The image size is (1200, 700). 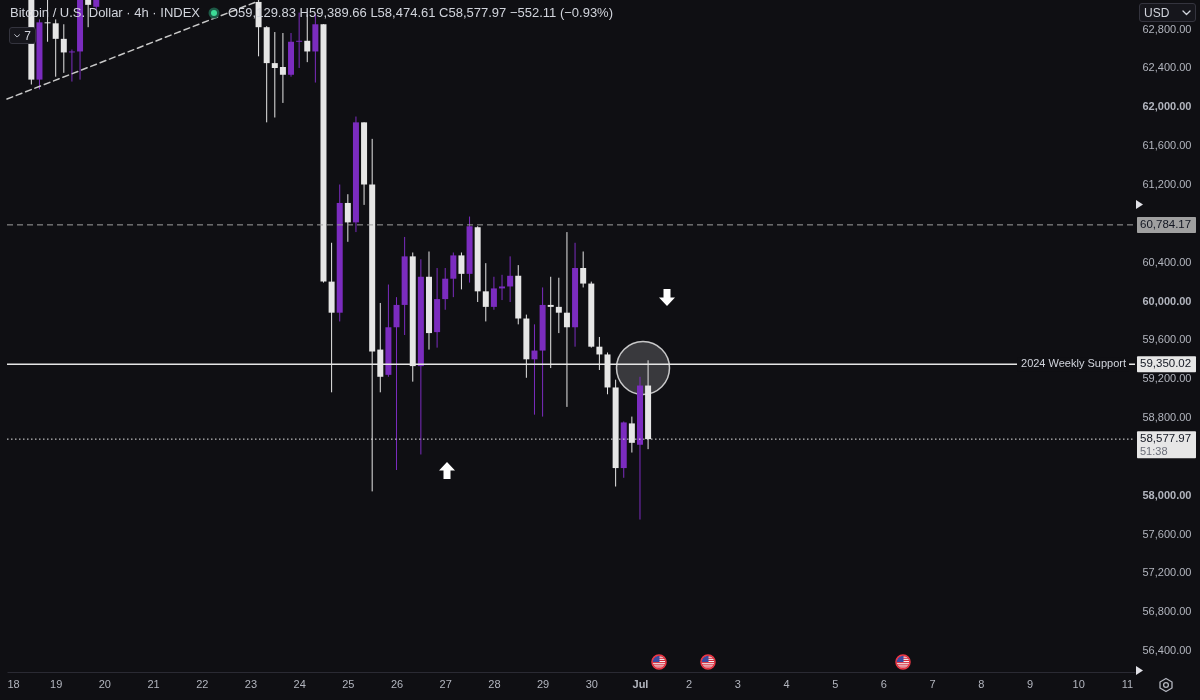 What do you see at coordinates (981, 683) in the screenshot?
I see `x-tick-label: 8` at bounding box center [981, 683].